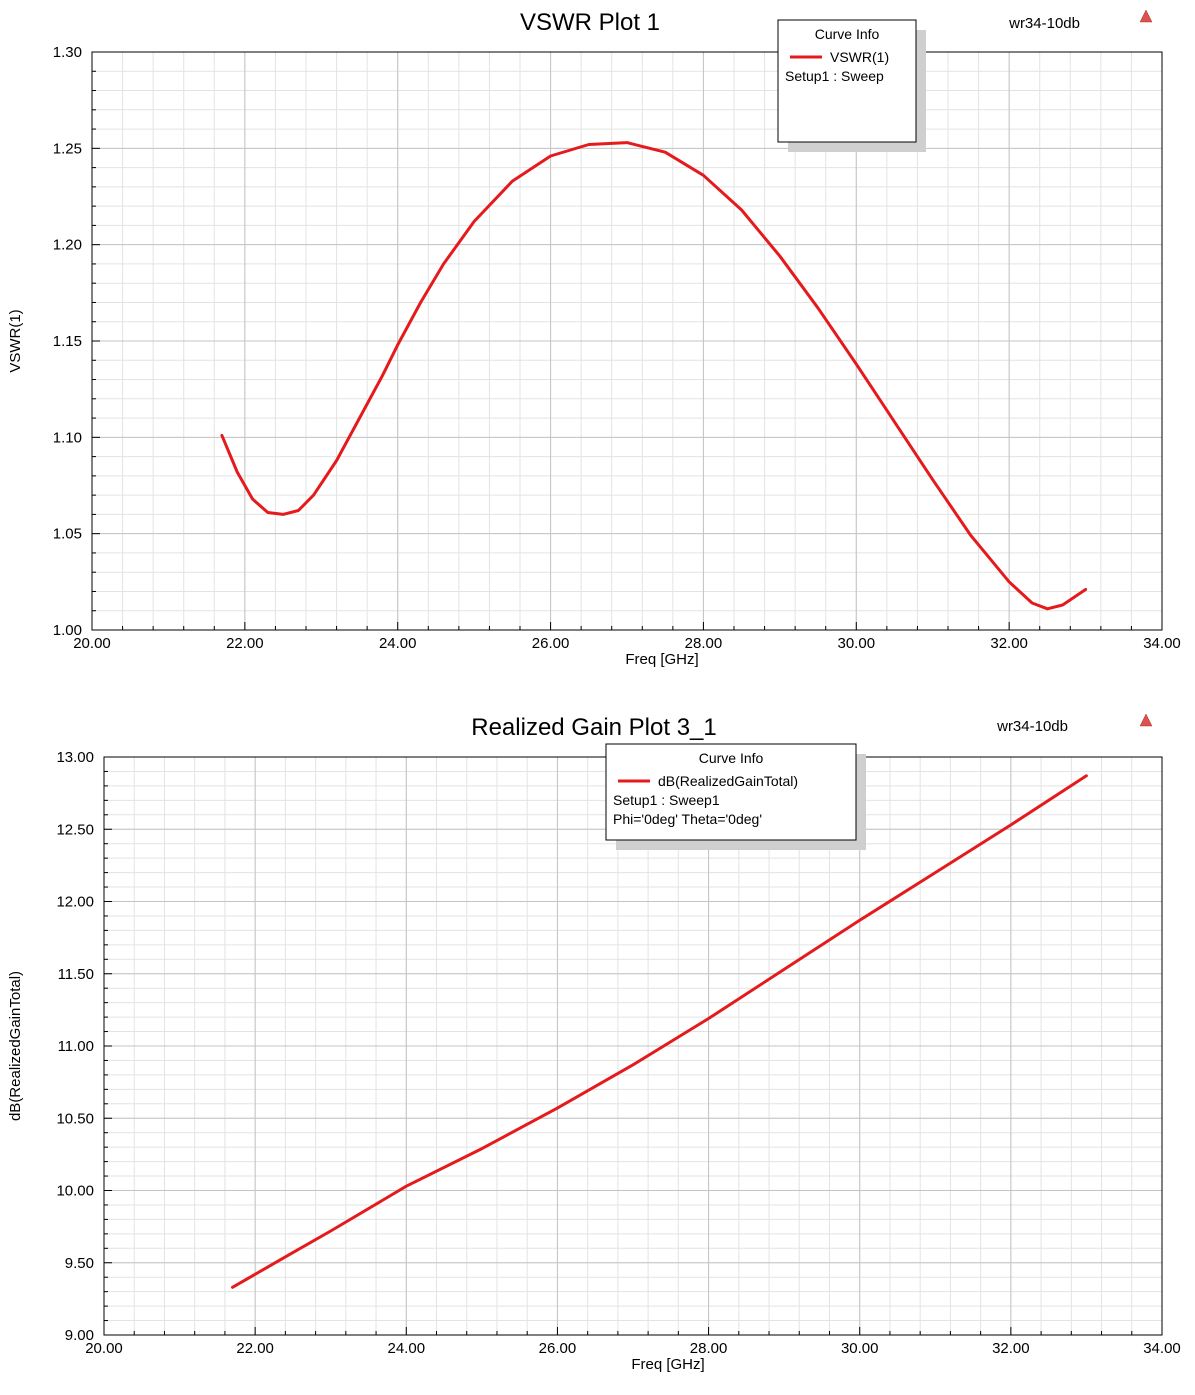 This screenshot has height=1395, width=1195. Describe the element at coordinates (76, 974) in the screenshot. I see `y-tick-label: 11.50` at that location.